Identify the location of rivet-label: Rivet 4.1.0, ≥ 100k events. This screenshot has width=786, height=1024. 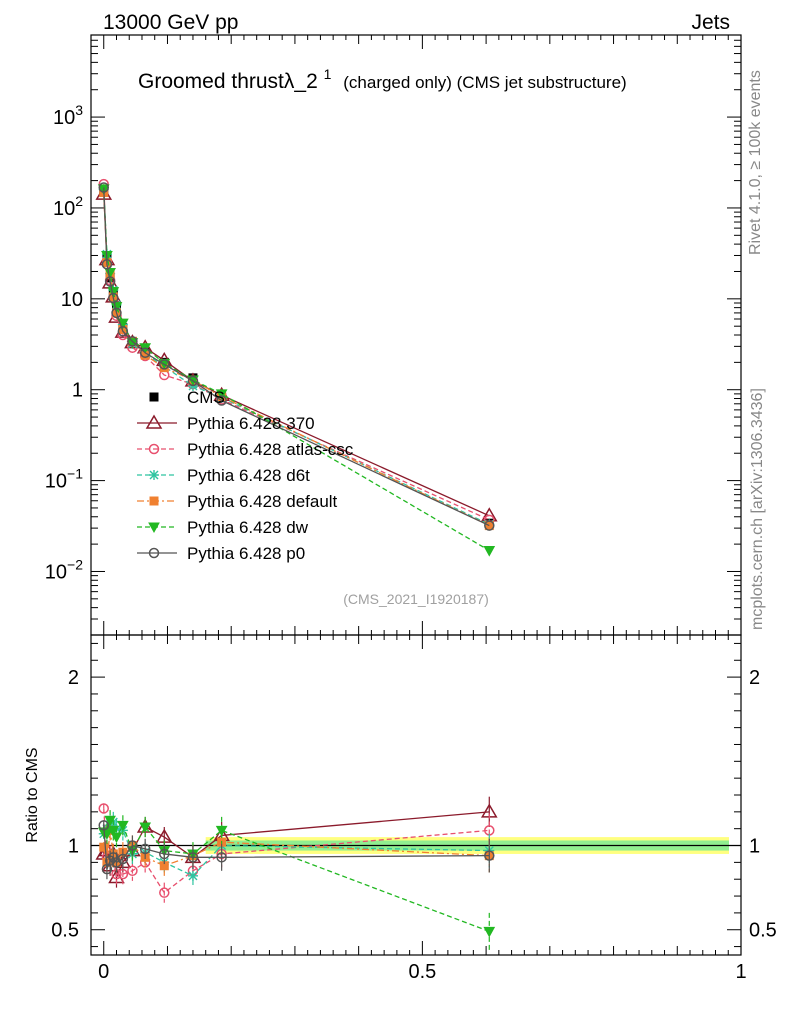
(755, 162).